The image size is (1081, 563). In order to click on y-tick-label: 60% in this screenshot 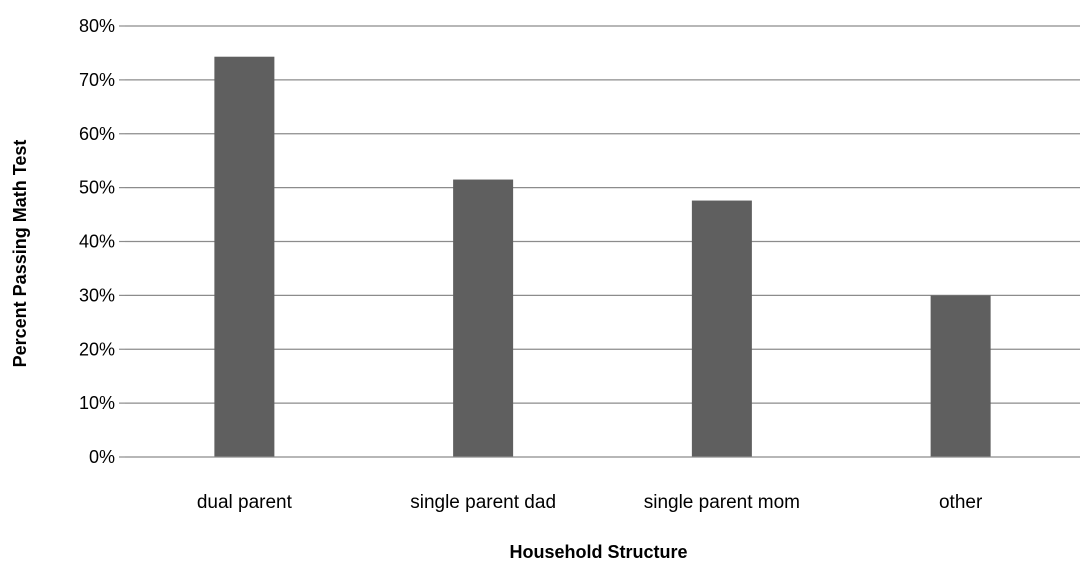, I will do `click(97, 134)`.